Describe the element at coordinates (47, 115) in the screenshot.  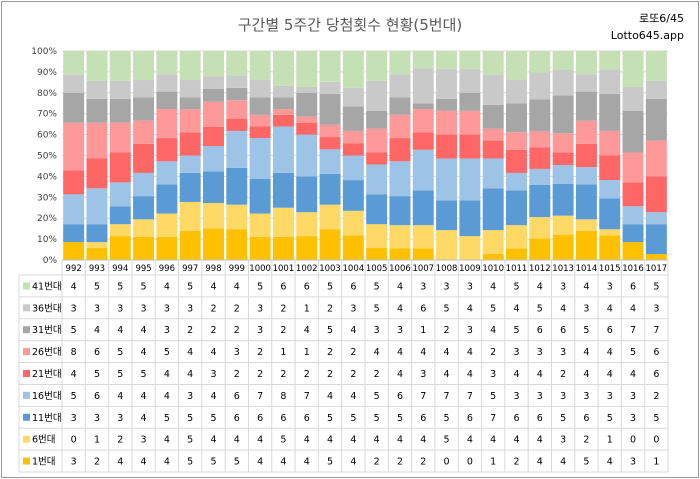
I see `y-tick-label: 70%` at that location.